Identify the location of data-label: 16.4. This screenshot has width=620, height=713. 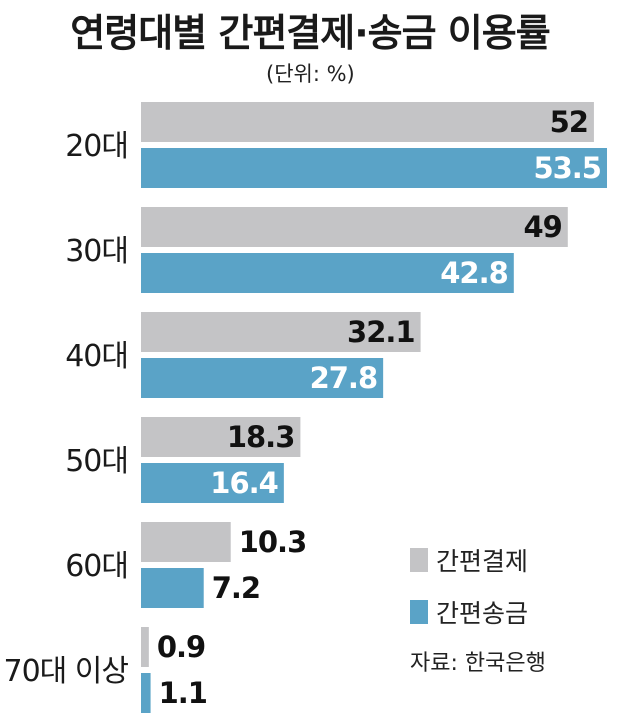
(244, 483).